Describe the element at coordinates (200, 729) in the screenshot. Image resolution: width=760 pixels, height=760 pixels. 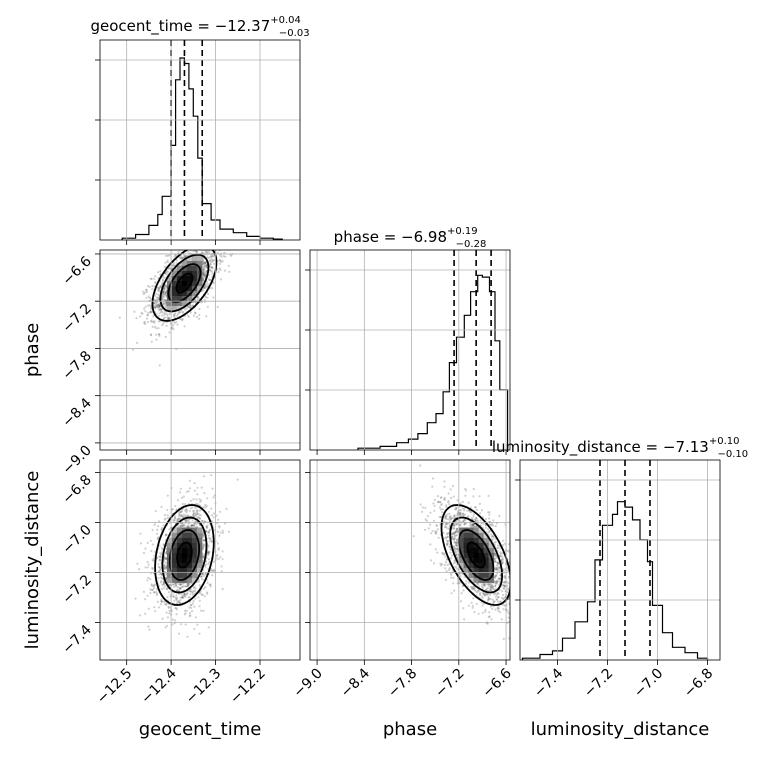
I see `x-axis-label-geocent-time: geocent_time` at that location.